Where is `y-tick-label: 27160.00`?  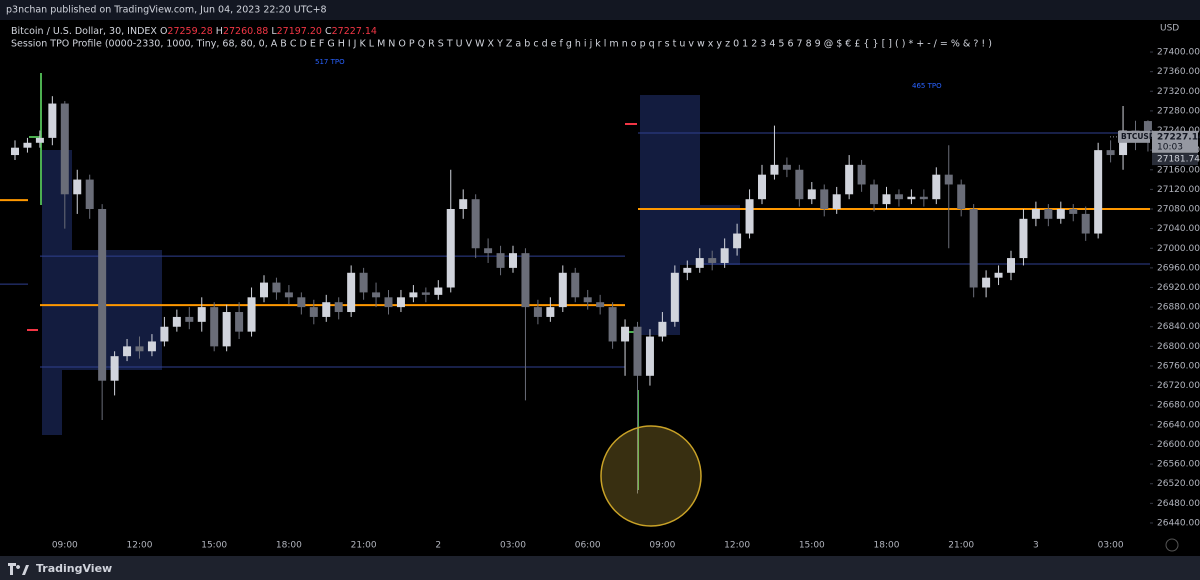
y-tick-label: 27160.00 is located at coordinates (1178, 170).